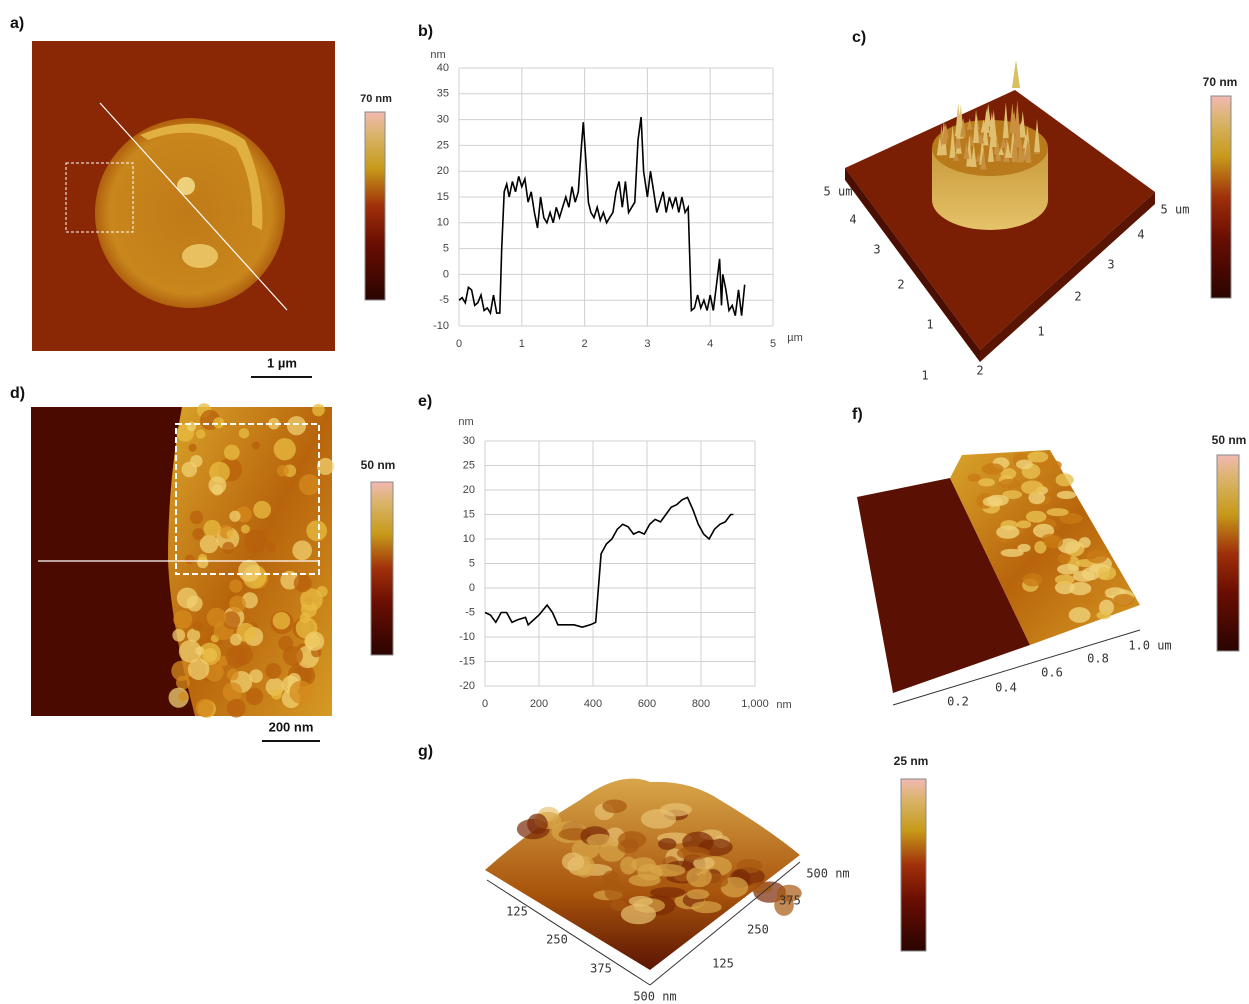  What do you see at coordinates (783, 705) in the screenshot?
I see `x-axis-label: nm` at bounding box center [783, 705].